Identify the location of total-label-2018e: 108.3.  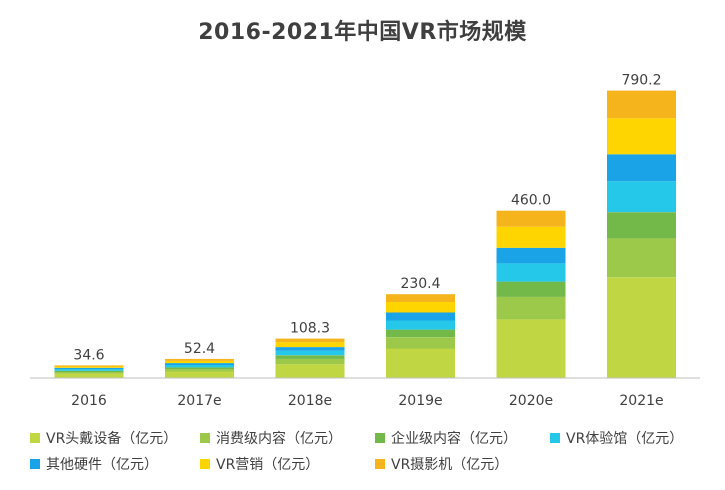
(310, 329).